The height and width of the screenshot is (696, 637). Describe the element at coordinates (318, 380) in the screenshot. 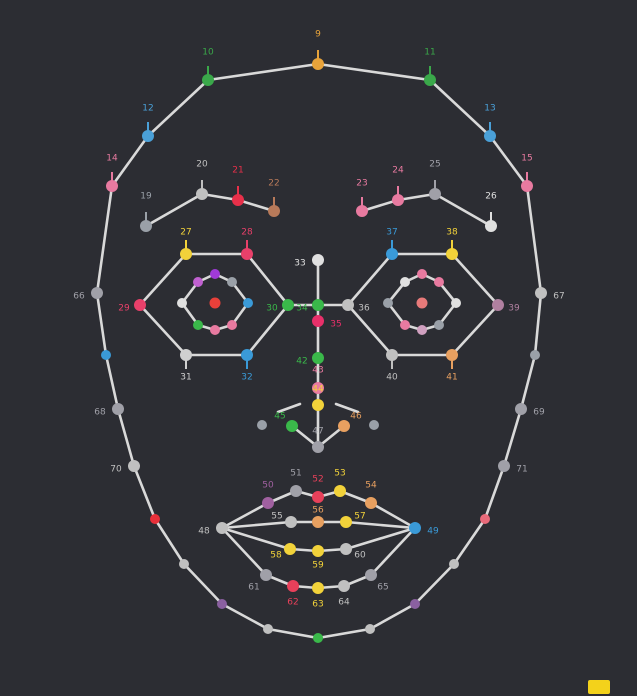

I see `landmark-43: 43` at that location.